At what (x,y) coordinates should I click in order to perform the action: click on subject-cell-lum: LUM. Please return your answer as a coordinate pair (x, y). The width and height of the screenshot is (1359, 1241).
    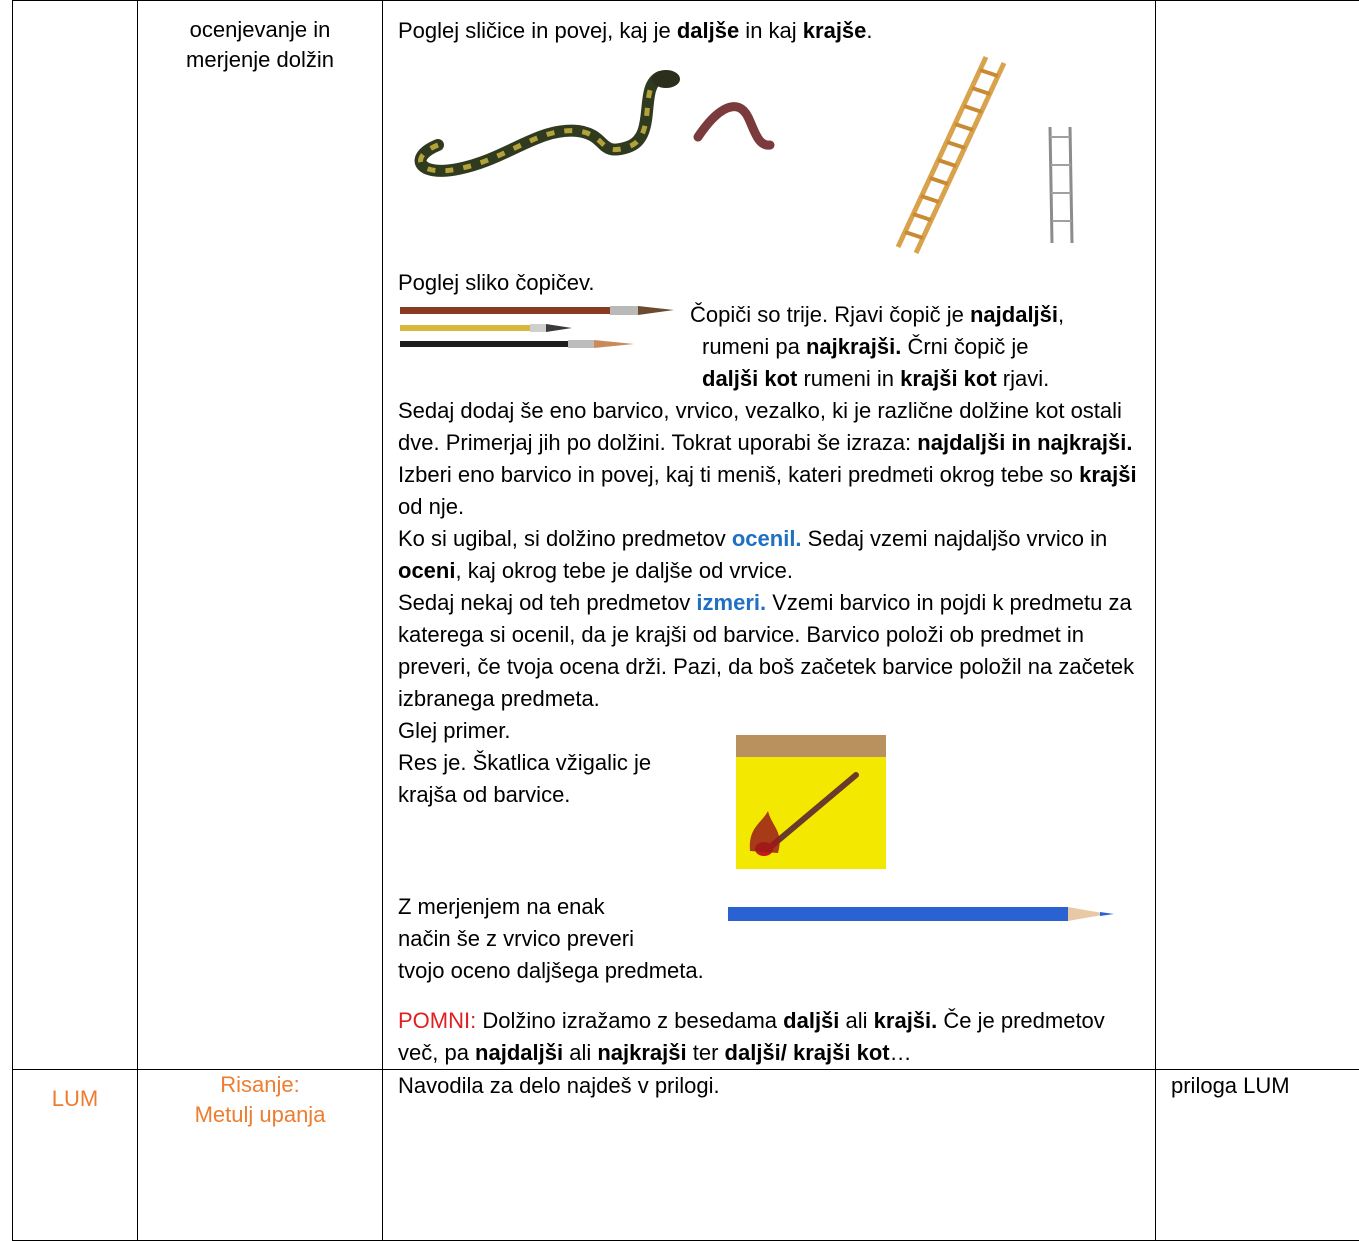
    Looking at the image, I should click on (75, 1155).